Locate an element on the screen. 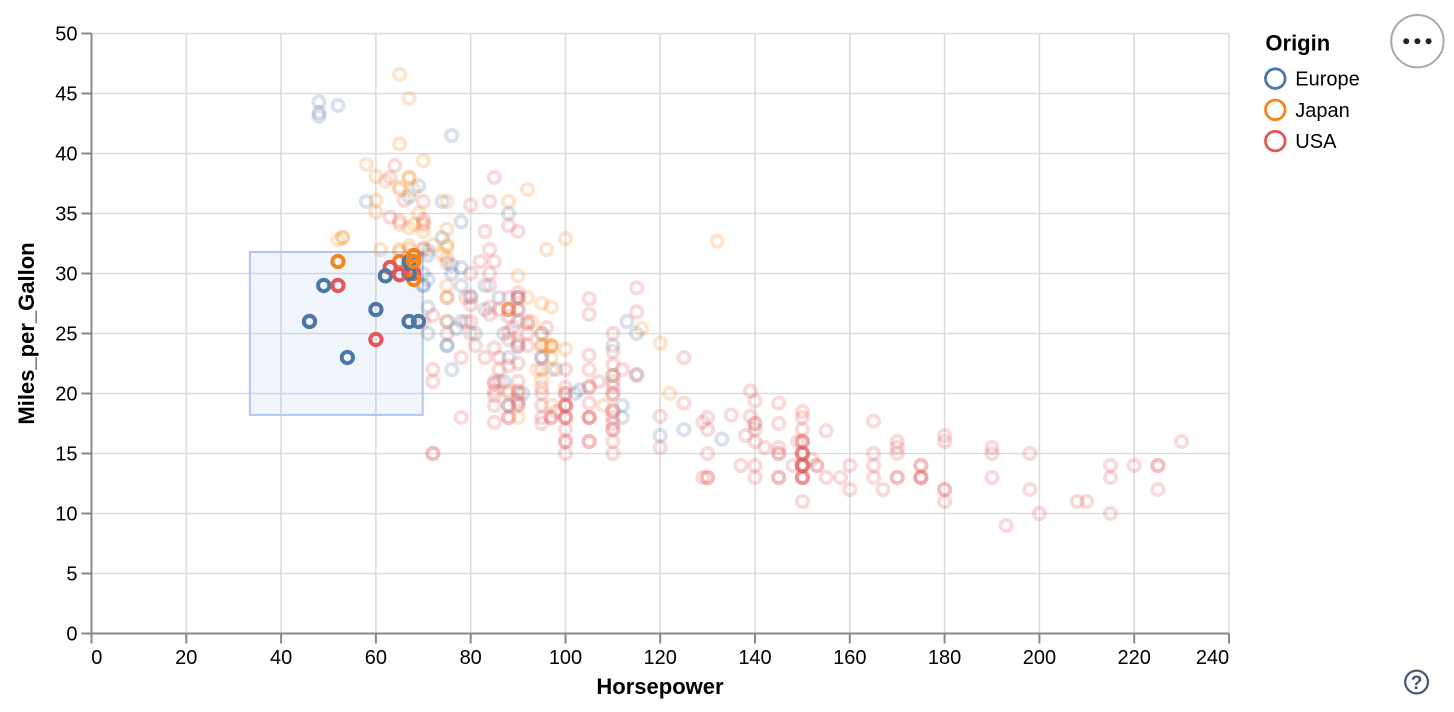  svg-text: Japan is located at coordinates (1322, 111).